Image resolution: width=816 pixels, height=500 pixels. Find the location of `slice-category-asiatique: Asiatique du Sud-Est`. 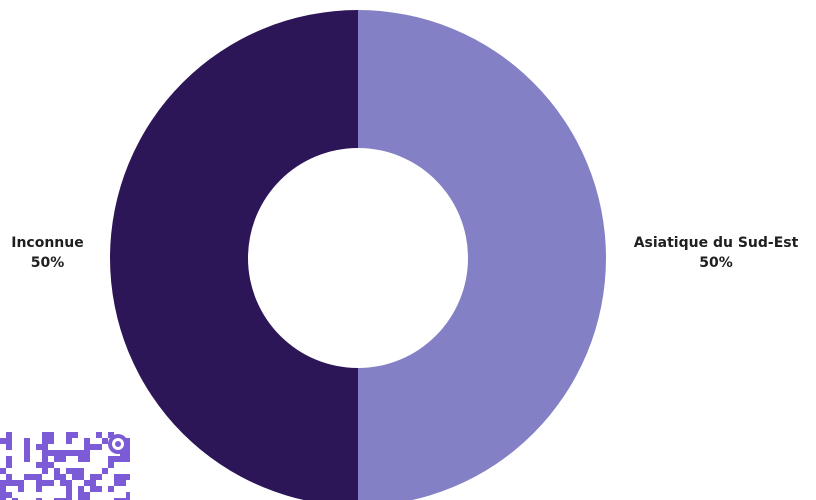

slice-category-asiatique: Asiatique du Sud-Est is located at coordinates (716, 243).